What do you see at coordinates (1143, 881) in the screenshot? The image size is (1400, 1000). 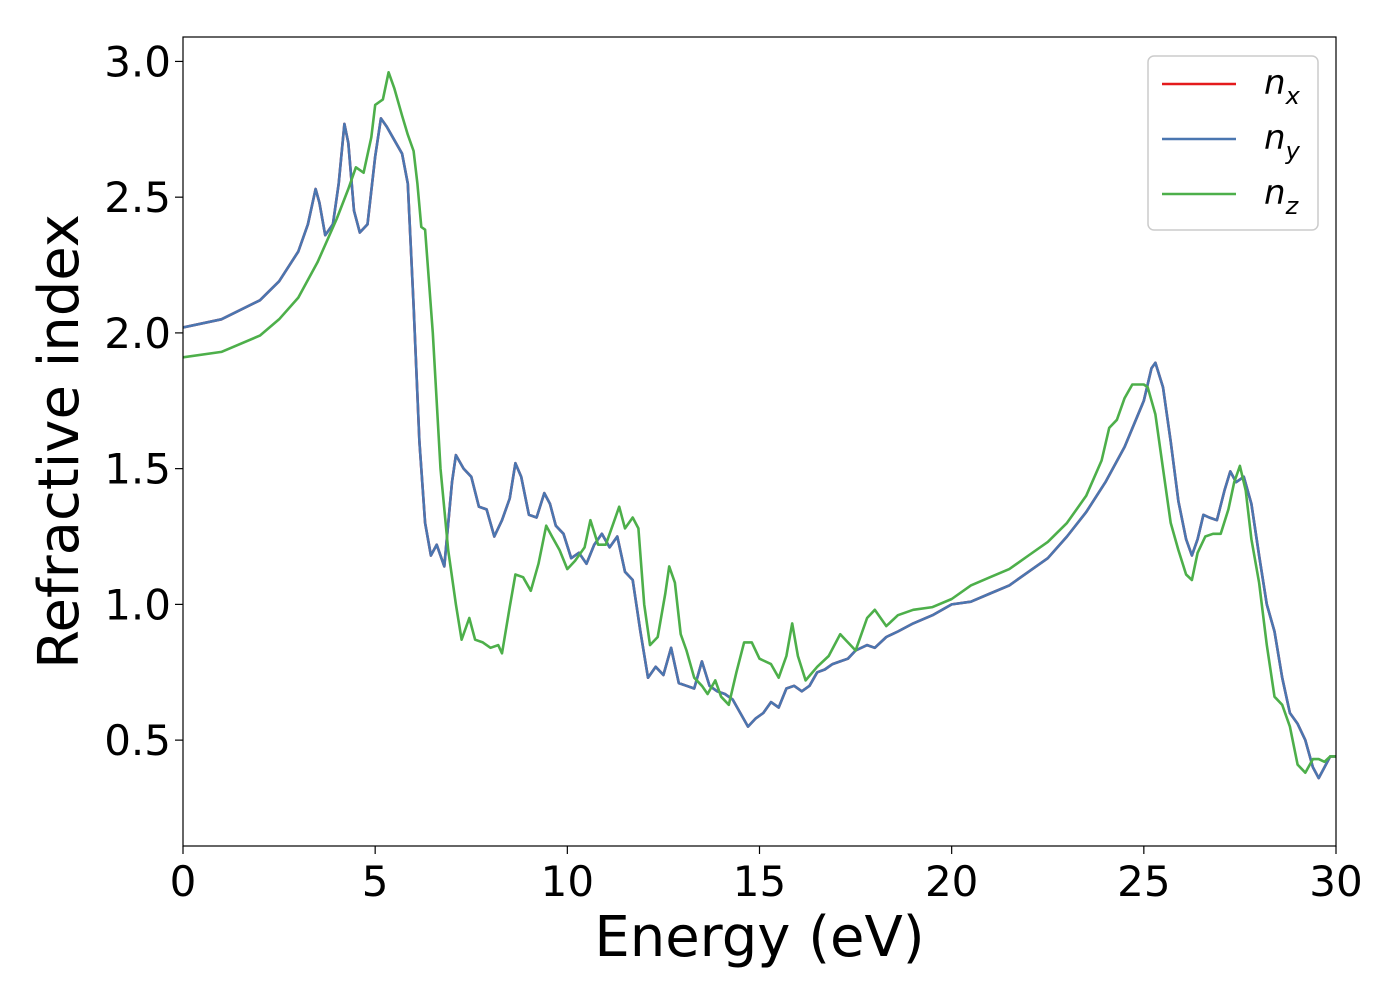 I see `x-tick-label: 25` at bounding box center [1143, 881].